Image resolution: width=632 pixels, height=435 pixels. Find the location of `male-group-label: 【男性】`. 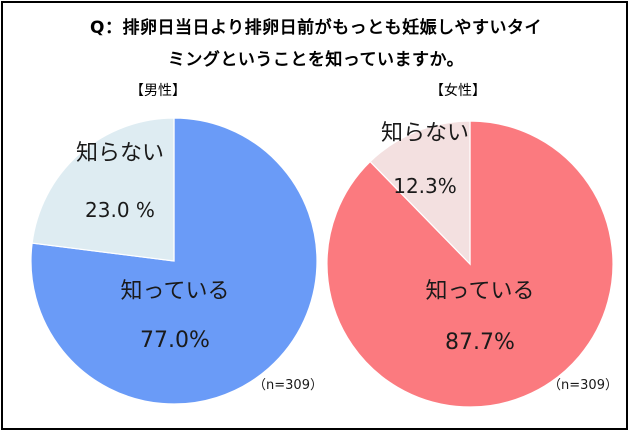

male-group-label: 【男性】 is located at coordinates (158, 91).